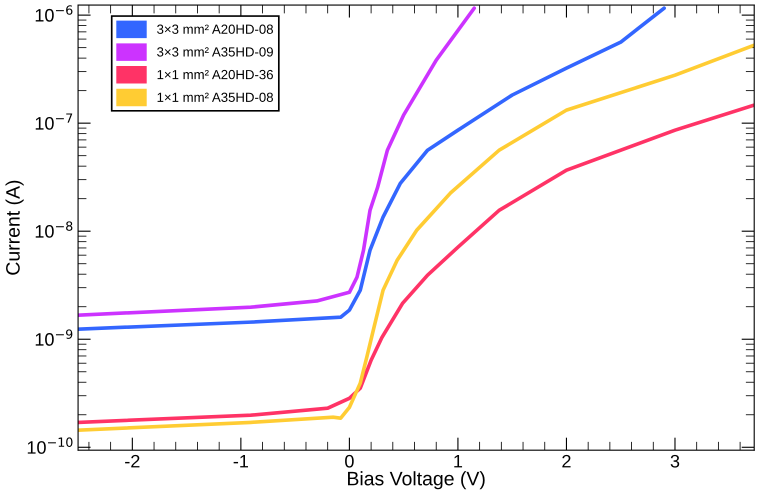 The width and height of the screenshot is (758, 503). I want to click on x-tick-label: 2, so click(566, 461).